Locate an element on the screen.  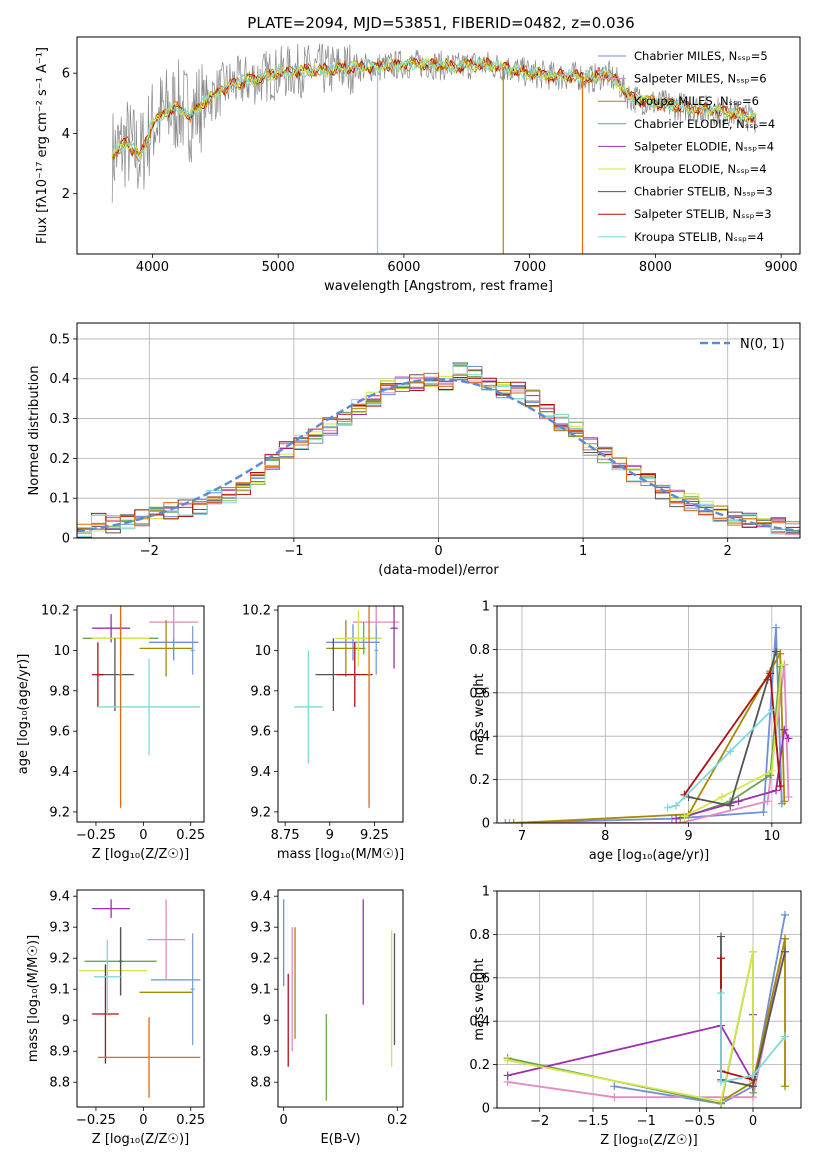
x-tick-label: 10 is located at coordinates (772, 836).